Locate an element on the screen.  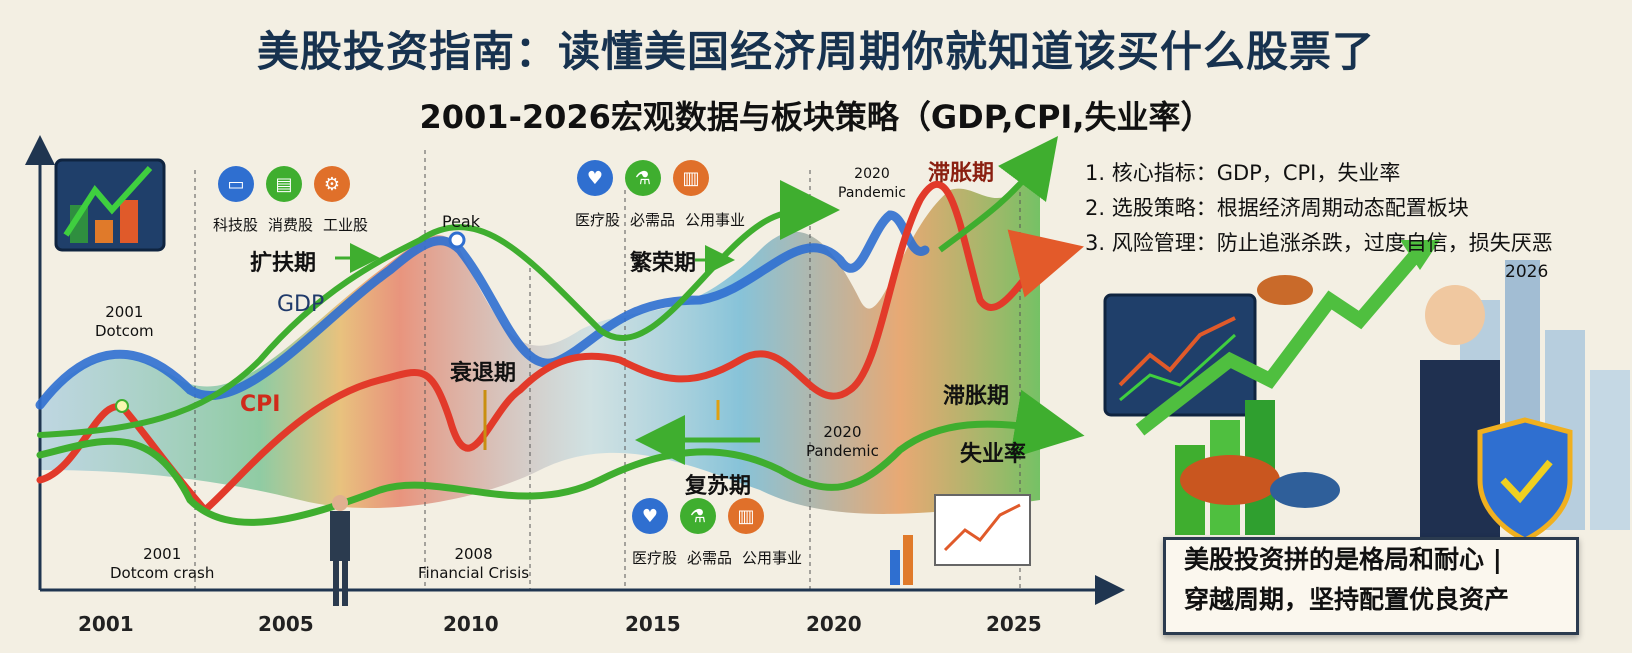
shopping-bag-icon: ▤ is located at coordinates (284, 184).